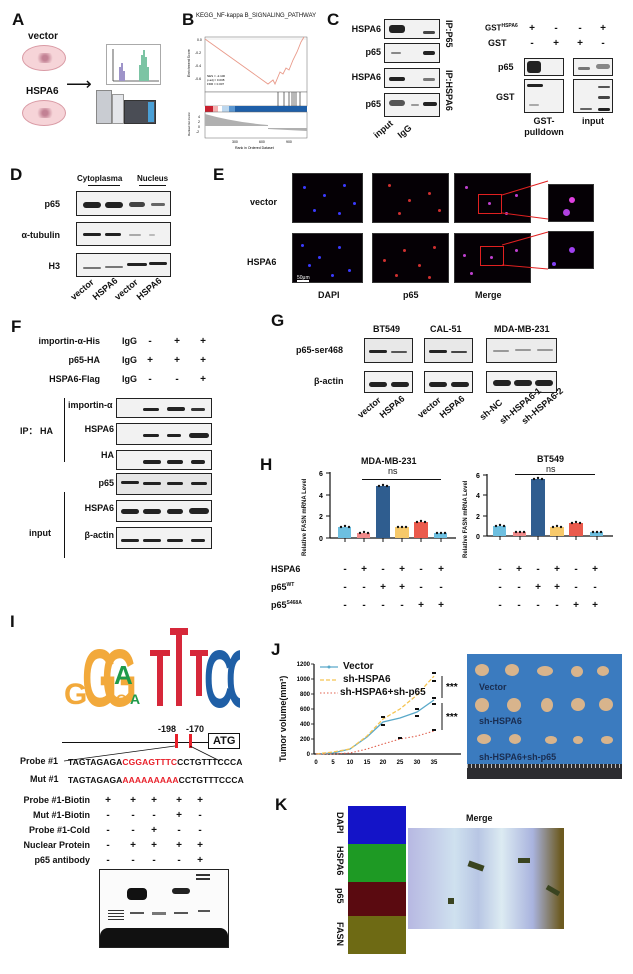  I want to click on svg-text: 10, so click(350, 763).